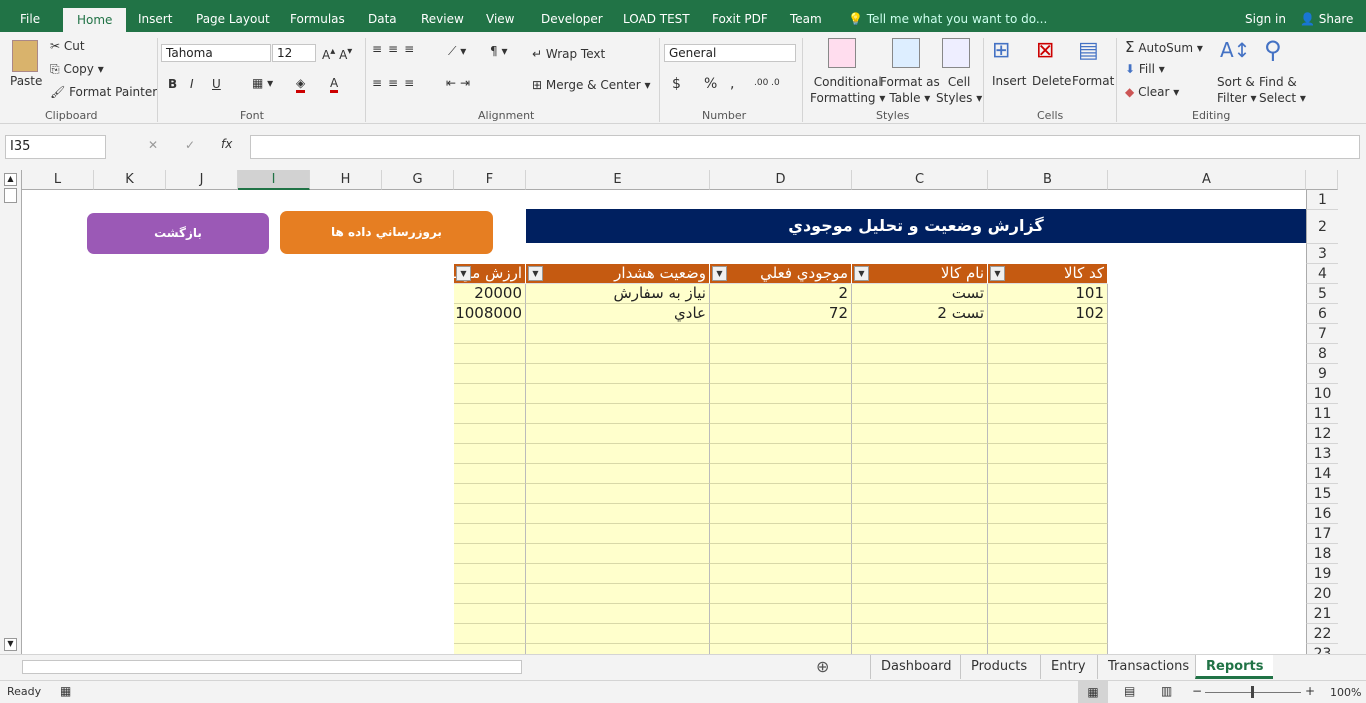  I want to click on table-cell: 20000, so click(490, 294).